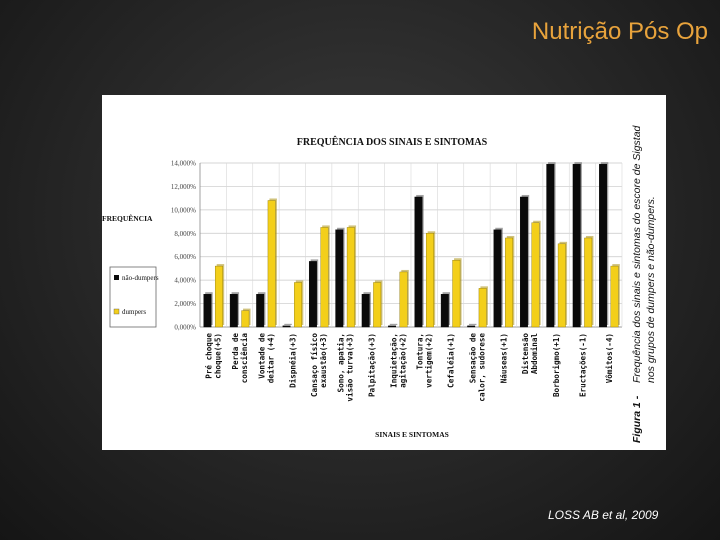 This screenshot has width=720, height=540. Describe the element at coordinates (481, 367) in the screenshot. I see `x-tick-label: calor, sudorese` at that location.